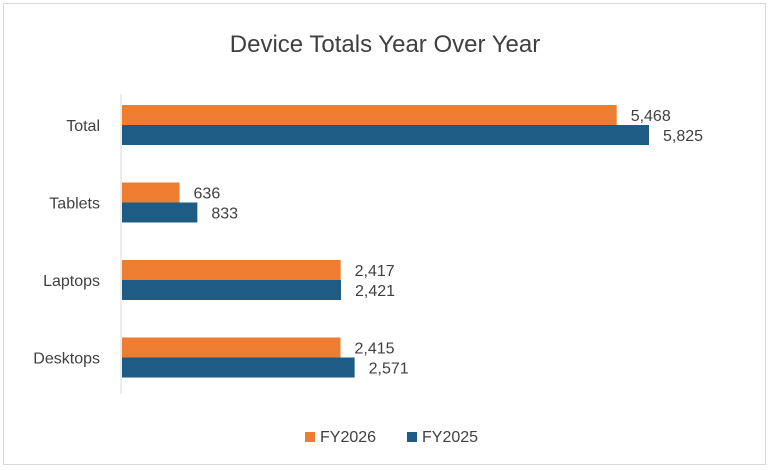 Image resolution: width=771 pixels, height=470 pixels. I want to click on bar-fy2025-desktops, so click(238, 367).